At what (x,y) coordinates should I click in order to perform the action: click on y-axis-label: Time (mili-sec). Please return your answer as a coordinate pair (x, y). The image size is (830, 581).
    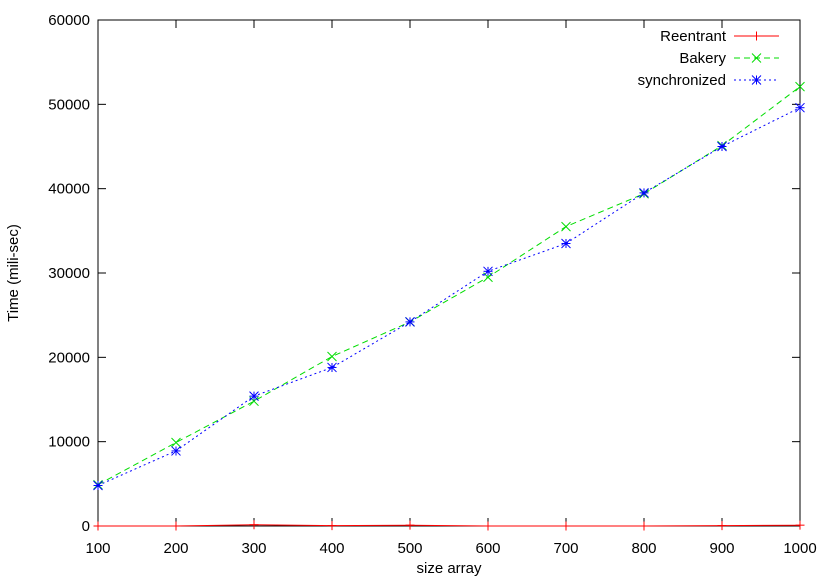
    Looking at the image, I should click on (13, 273).